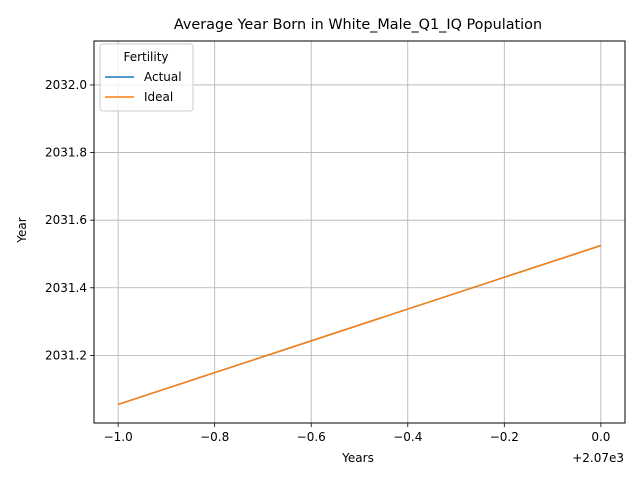  What do you see at coordinates (22, 230) in the screenshot?
I see `y-axis-label: Year` at bounding box center [22, 230].